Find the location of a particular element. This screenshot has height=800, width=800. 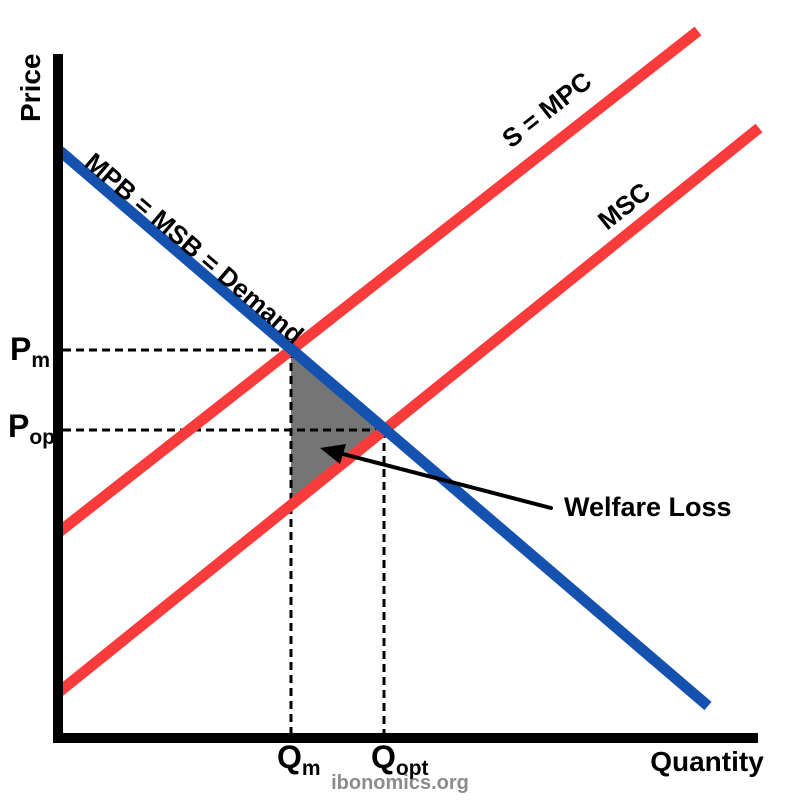

supply-mpc-label: S = MPC is located at coordinates (546, 109).